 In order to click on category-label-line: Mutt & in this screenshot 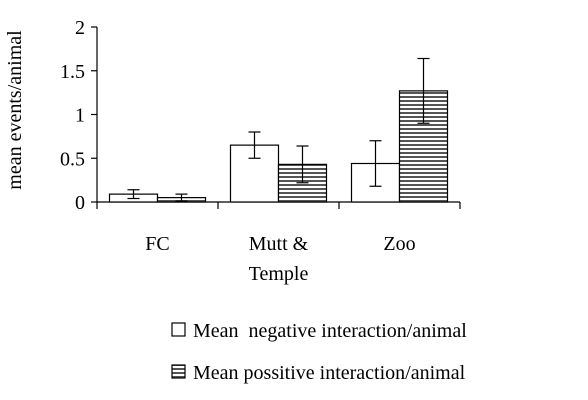, I will do `click(279, 244)`.